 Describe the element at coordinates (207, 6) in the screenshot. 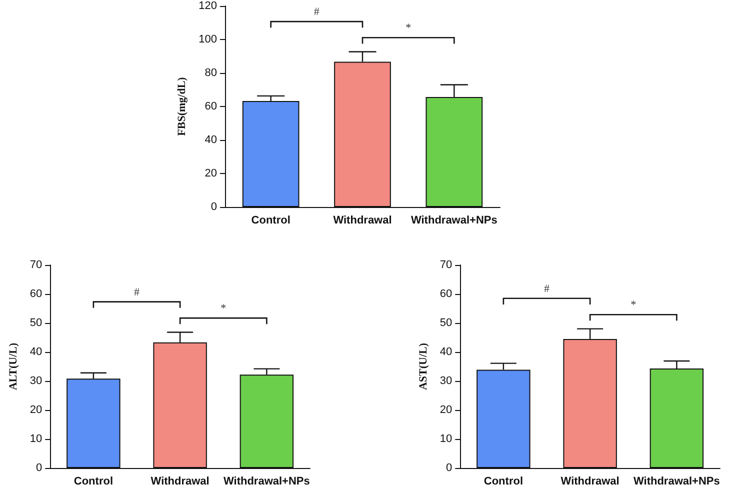

I see `y-tick-label: 120` at that location.